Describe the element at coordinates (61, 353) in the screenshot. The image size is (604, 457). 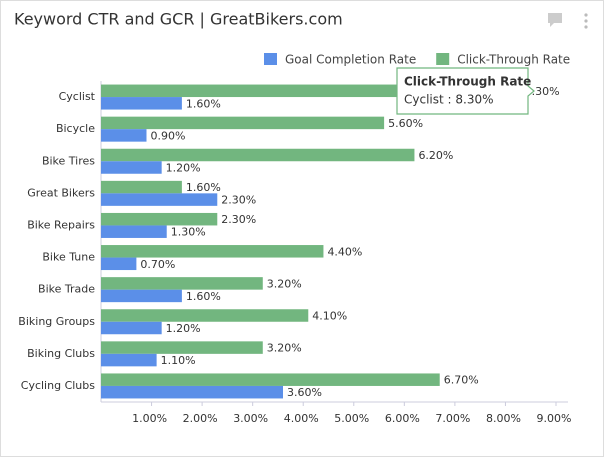
I see `y-tick-label: Biking Clubs` at that location.